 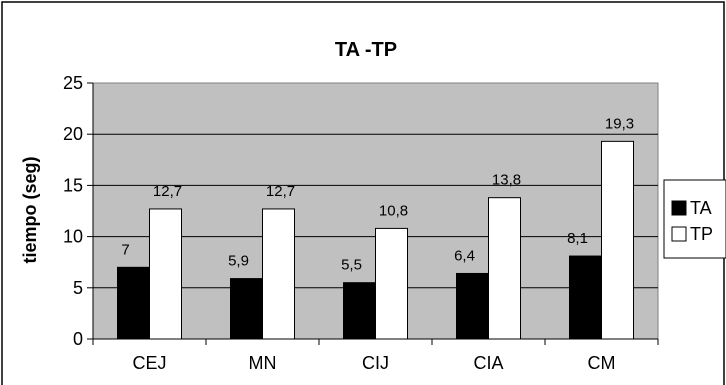 I want to click on x-tick-label: CEJ, so click(x=149, y=363).